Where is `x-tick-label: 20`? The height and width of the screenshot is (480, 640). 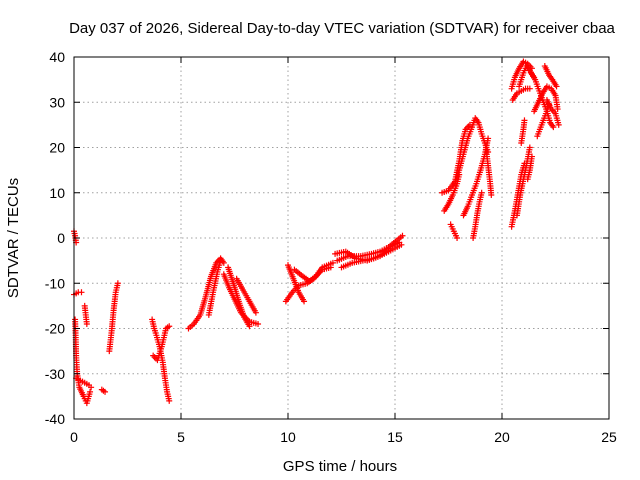 x-tick-label: 20 is located at coordinates (502, 437).